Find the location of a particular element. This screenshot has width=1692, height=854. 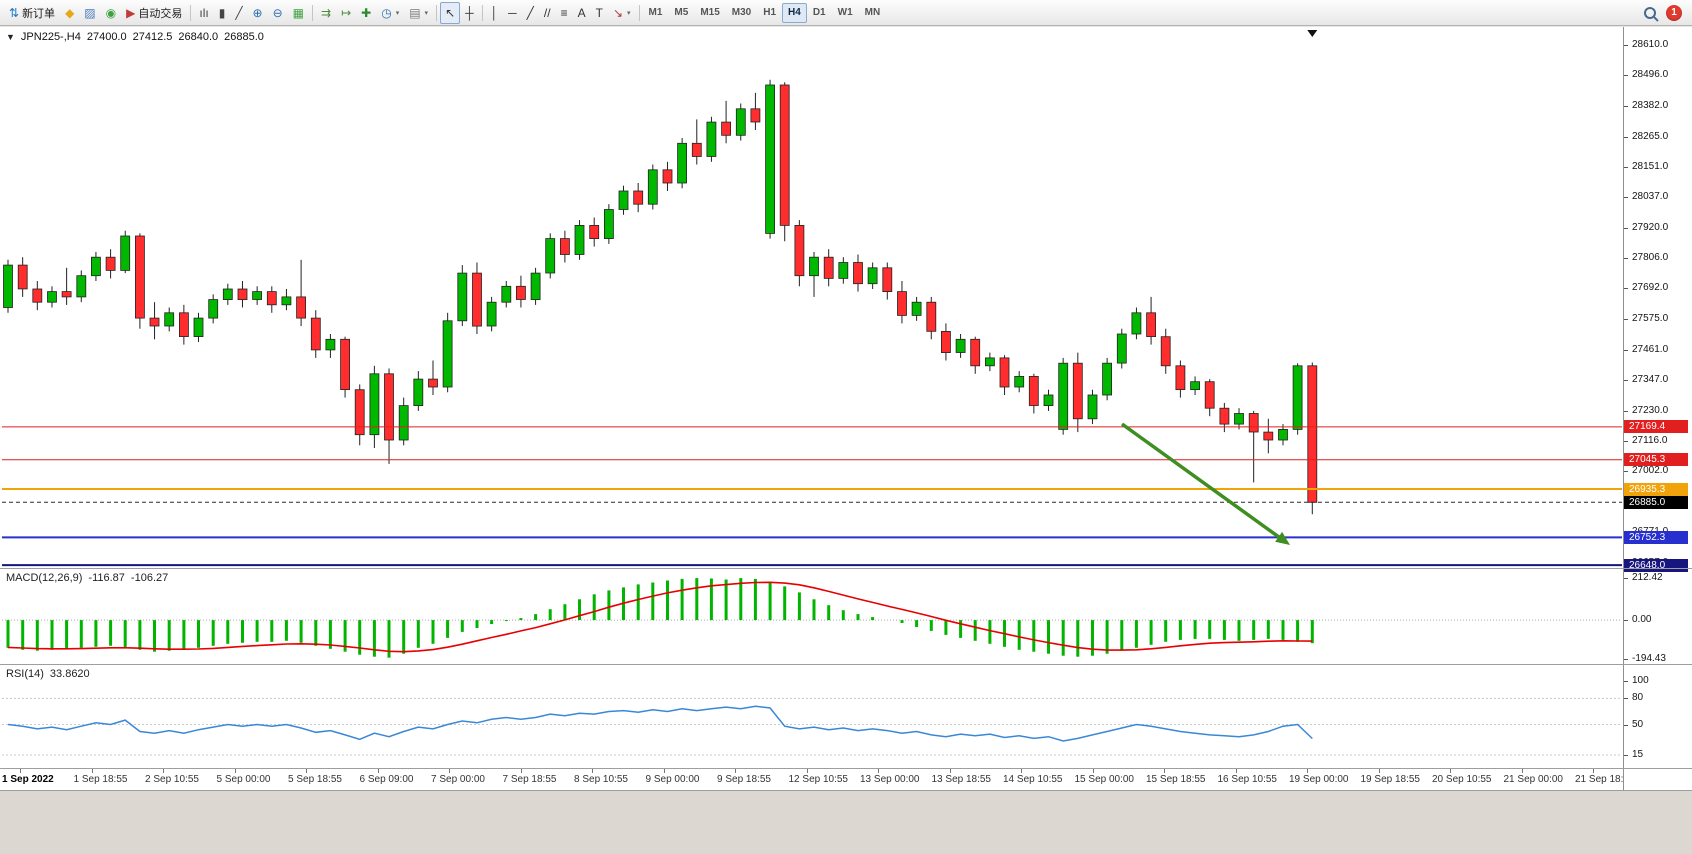

timeframe-W1: W1 is located at coordinates (845, 12).